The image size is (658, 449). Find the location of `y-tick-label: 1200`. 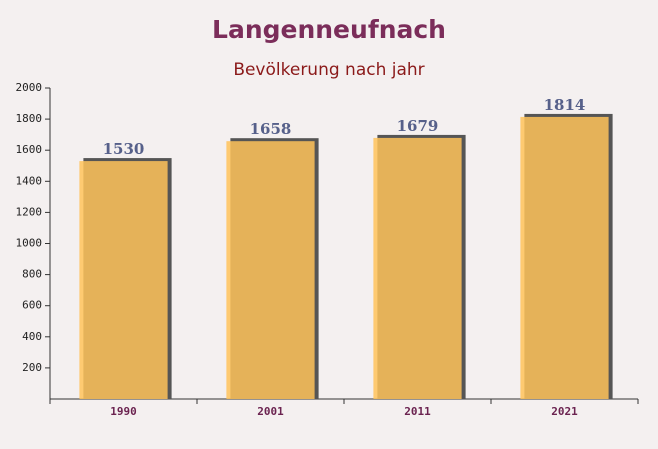

y-tick-label: 1200 is located at coordinates (29, 211).